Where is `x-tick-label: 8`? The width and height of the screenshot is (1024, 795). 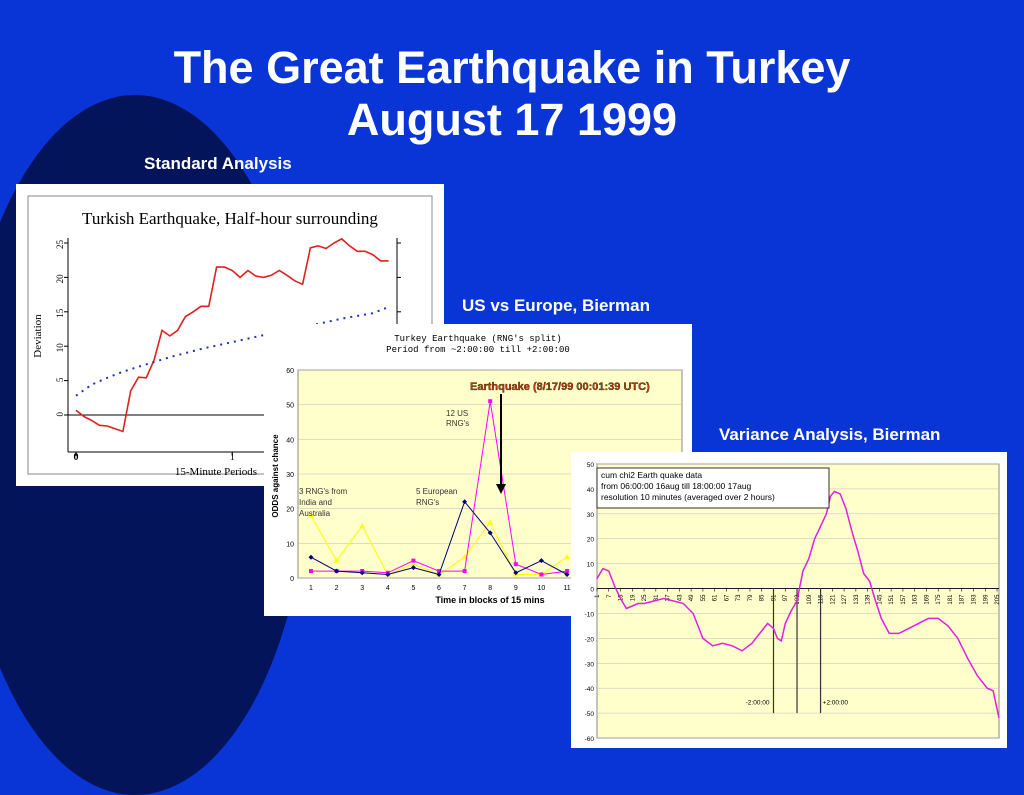
x-tick-label: 8 is located at coordinates (490, 588).